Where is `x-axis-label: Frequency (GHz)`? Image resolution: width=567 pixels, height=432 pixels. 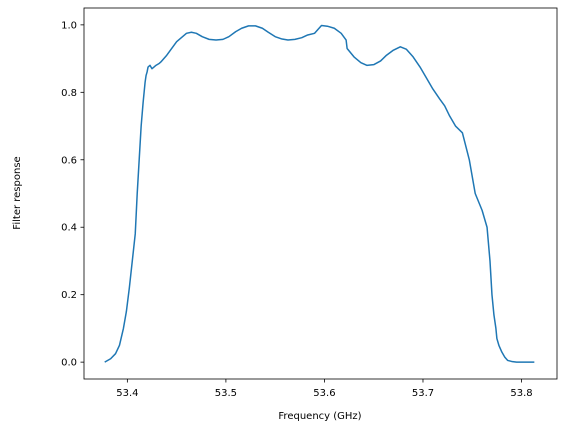
x-axis-label: Frequency (GHz) is located at coordinates (319, 416).